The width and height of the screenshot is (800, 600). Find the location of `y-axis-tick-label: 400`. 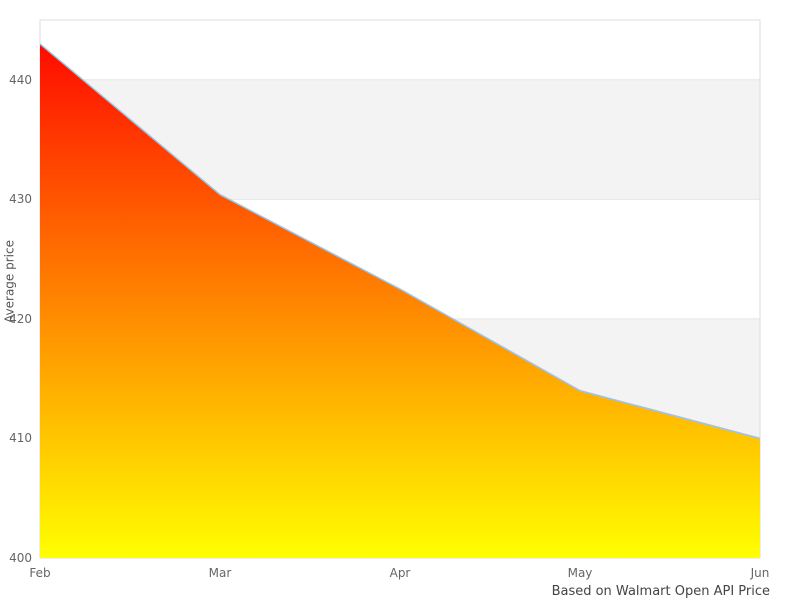

y-axis-tick-label: 400 is located at coordinates (20, 558).